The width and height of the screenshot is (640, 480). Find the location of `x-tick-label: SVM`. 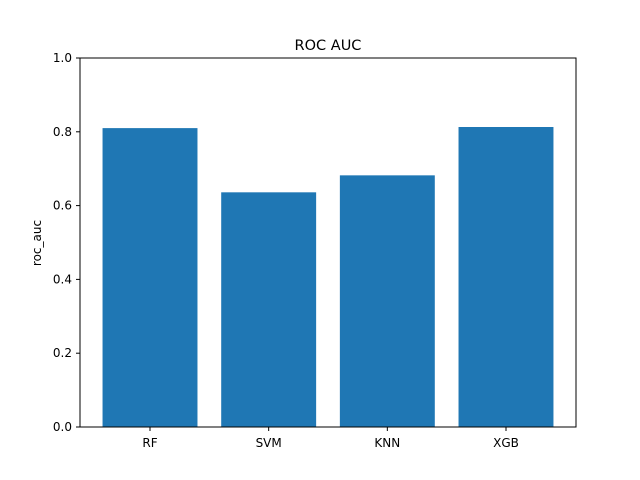

x-tick-label: SVM is located at coordinates (269, 443).